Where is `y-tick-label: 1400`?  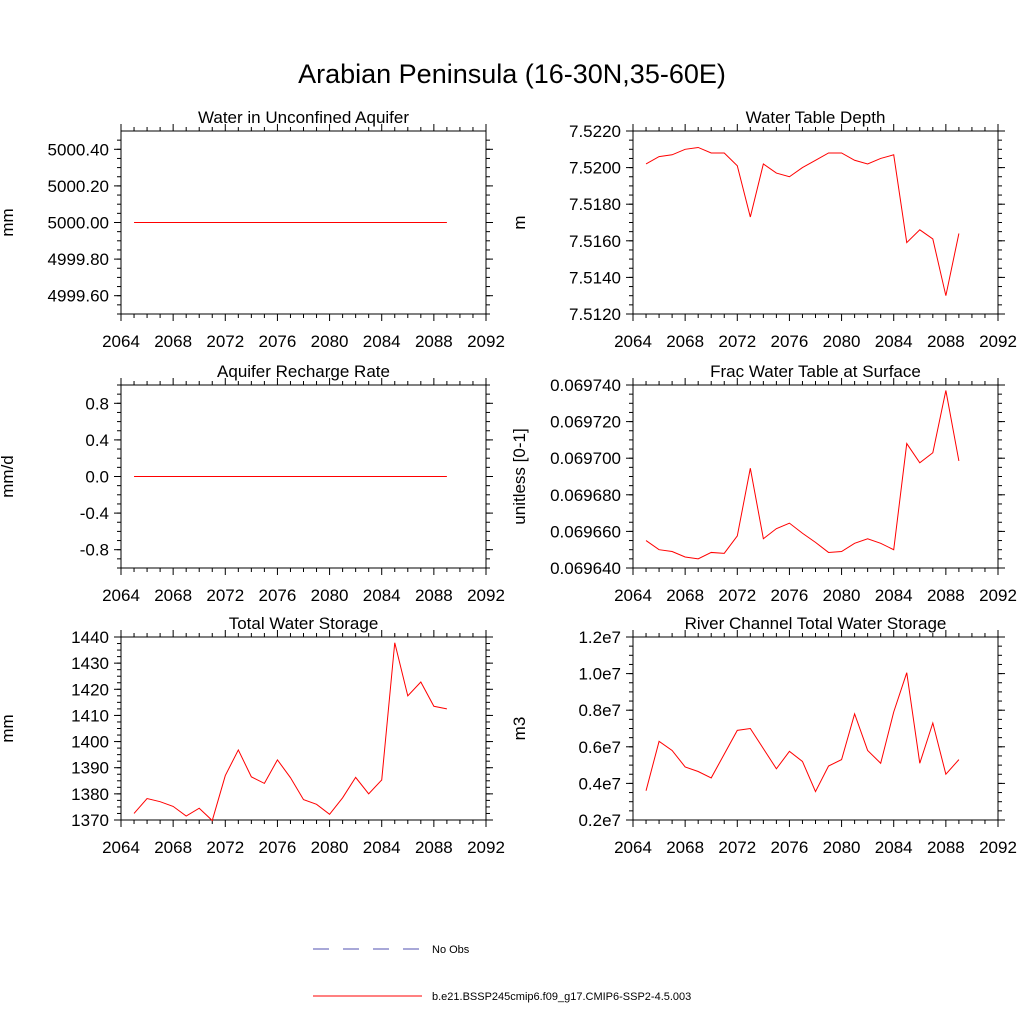 y-tick-label: 1400 is located at coordinates (90, 742).